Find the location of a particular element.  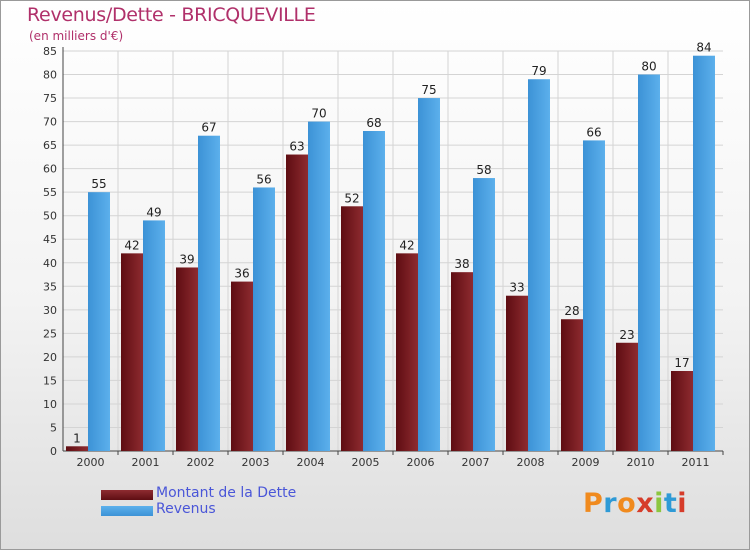

data-label-dette: 39 is located at coordinates (186, 259).